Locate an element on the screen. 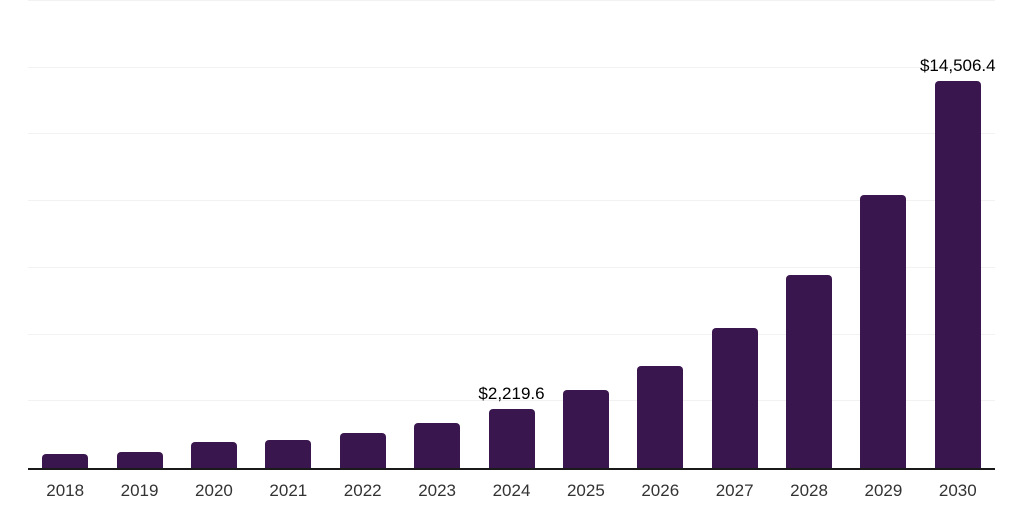 The image size is (1024, 512). bar-2019 is located at coordinates (139, 459).